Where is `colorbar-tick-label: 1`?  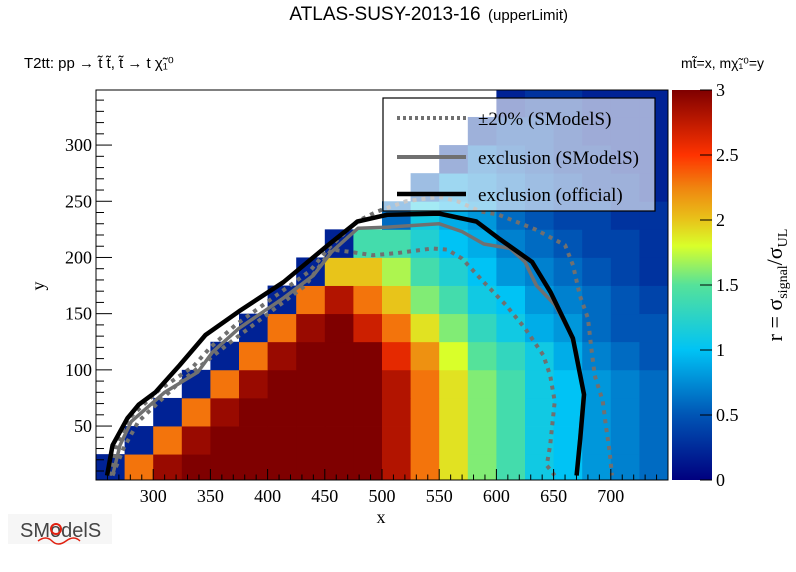 colorbar-tick-label: 1 is located at coordinates (720, 350).